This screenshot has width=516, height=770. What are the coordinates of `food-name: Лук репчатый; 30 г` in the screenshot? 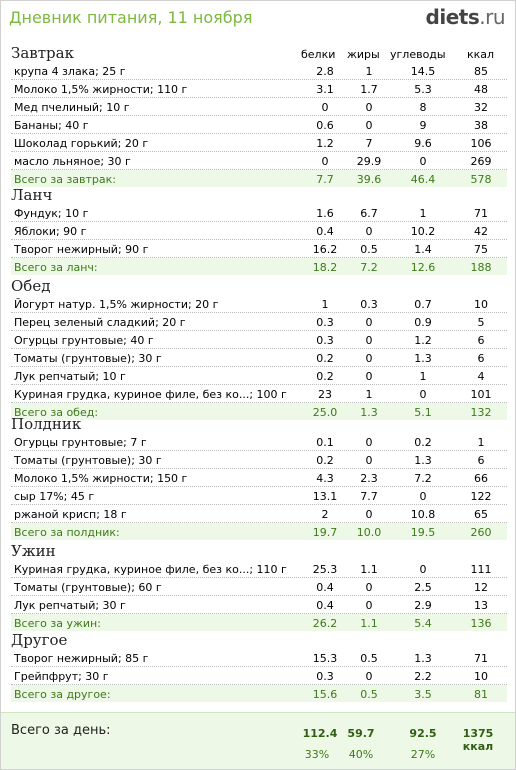 It's located at (70, 605).